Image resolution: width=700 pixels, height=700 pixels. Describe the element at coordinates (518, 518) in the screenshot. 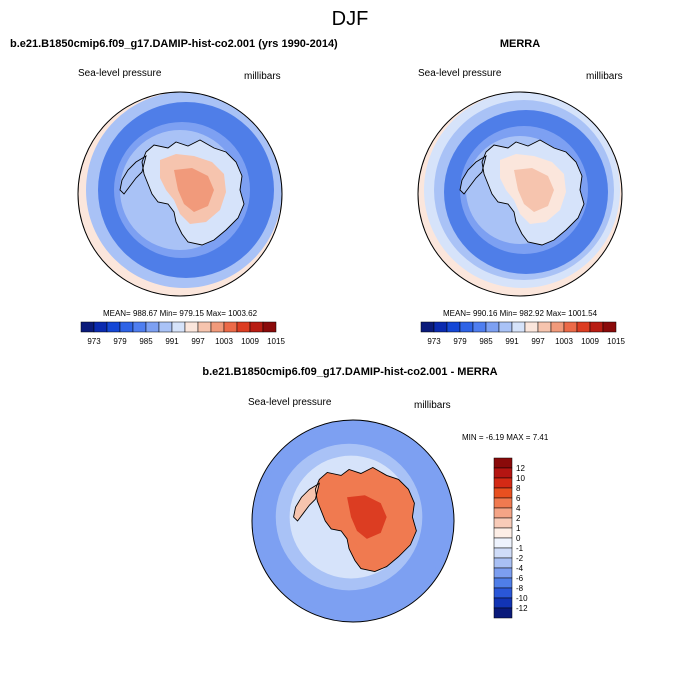

I see `panel-diff-colorbar-tick-label: 2` at that location.